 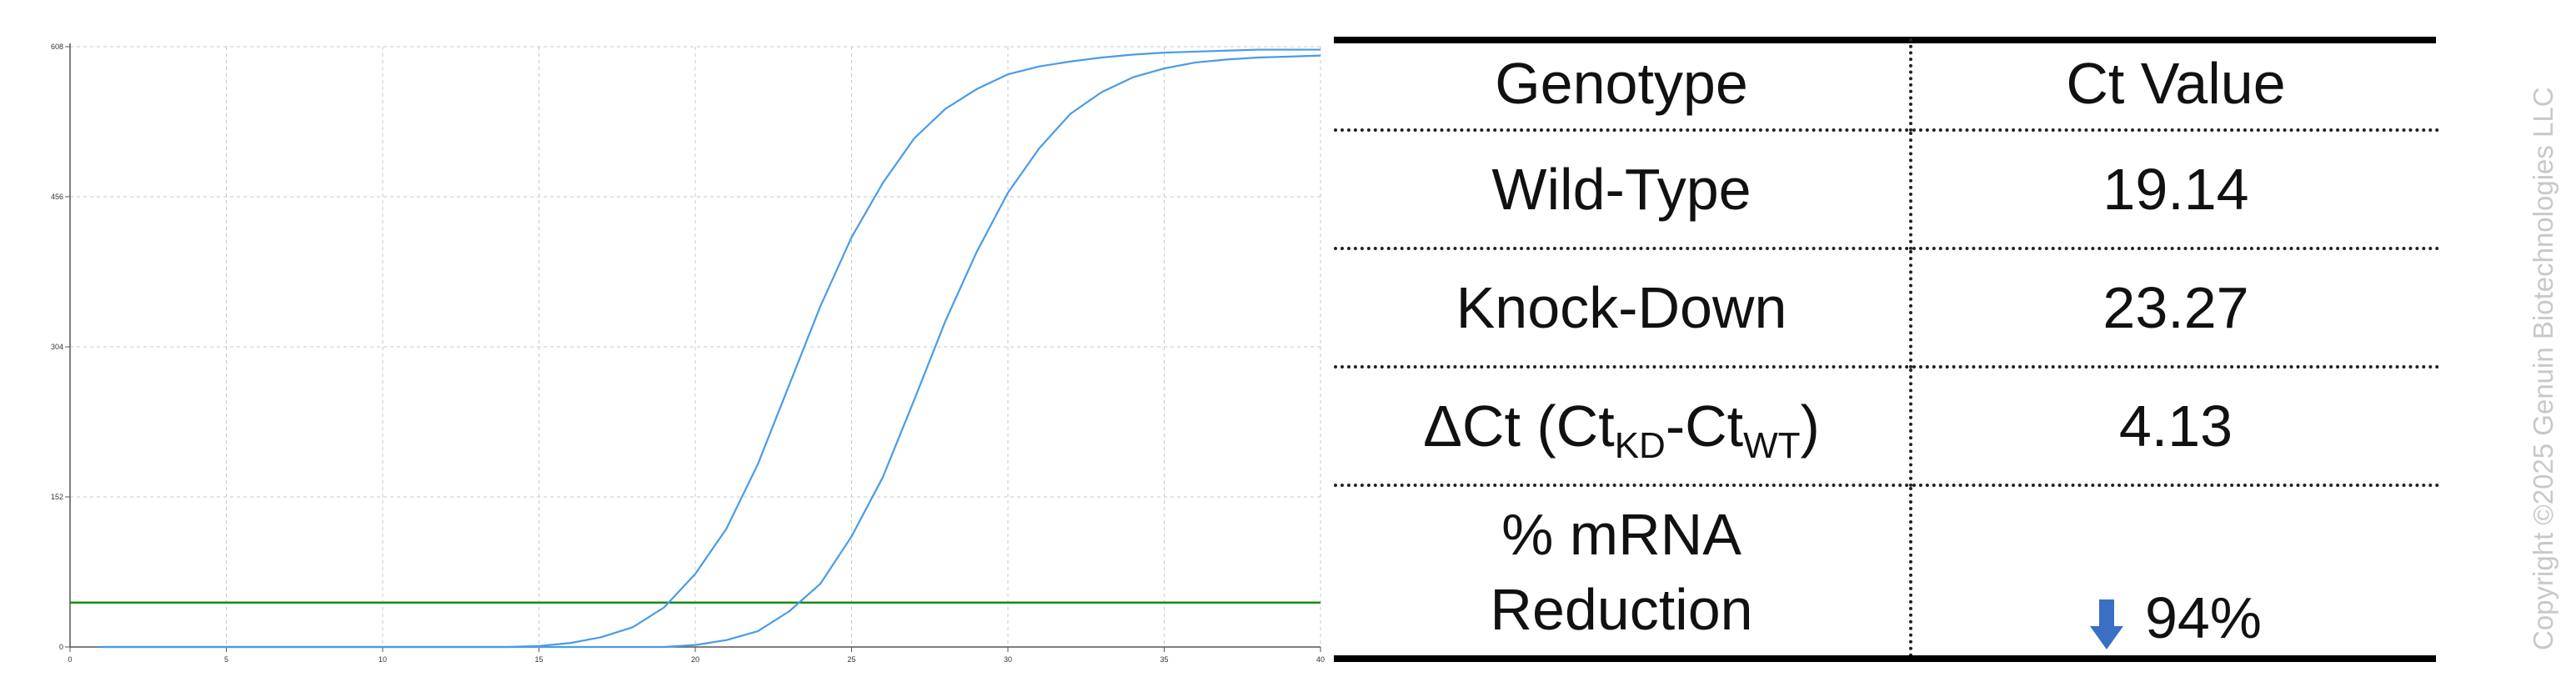 I want to click on delta-ct-label: ΔCt (CtKD-CtWT), so click(x=1621, y=429).